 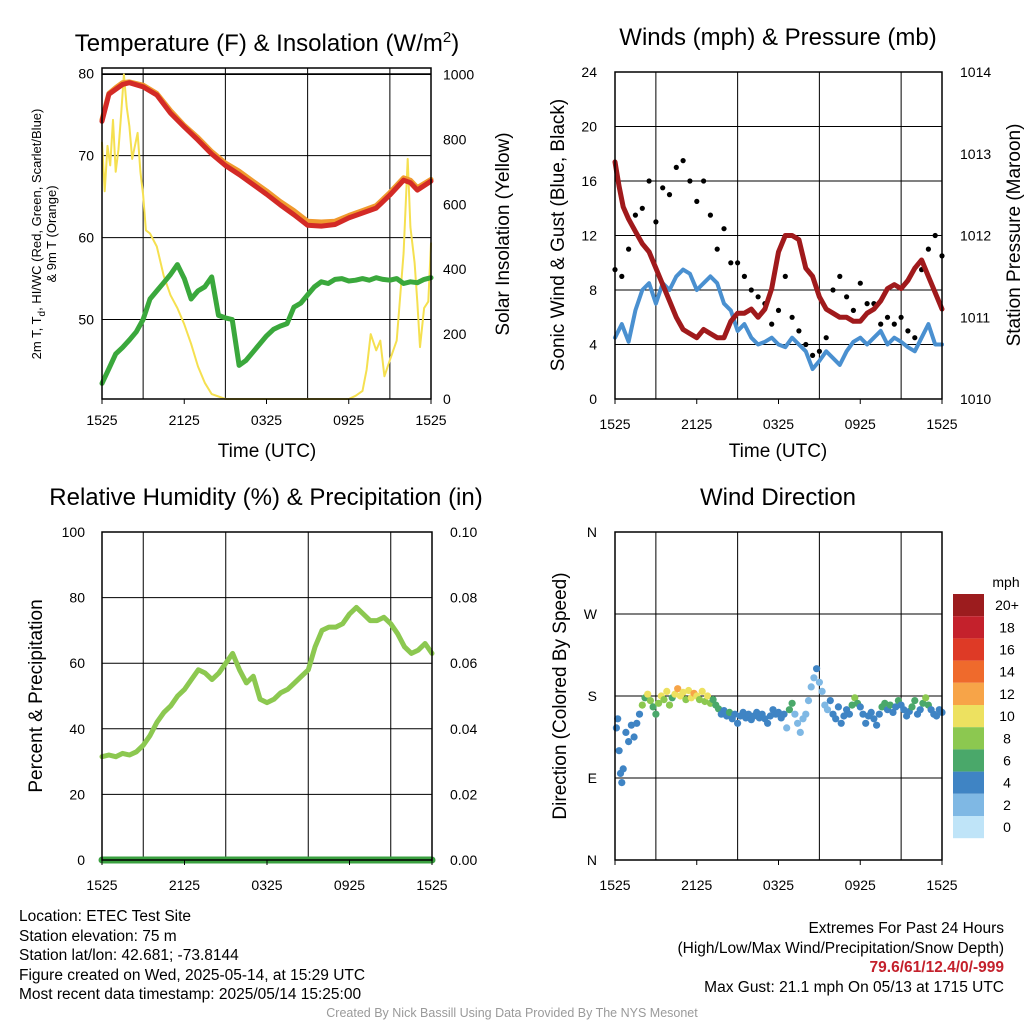 I want to click on series-line-sonic-wind, so click(x=778, y=319).